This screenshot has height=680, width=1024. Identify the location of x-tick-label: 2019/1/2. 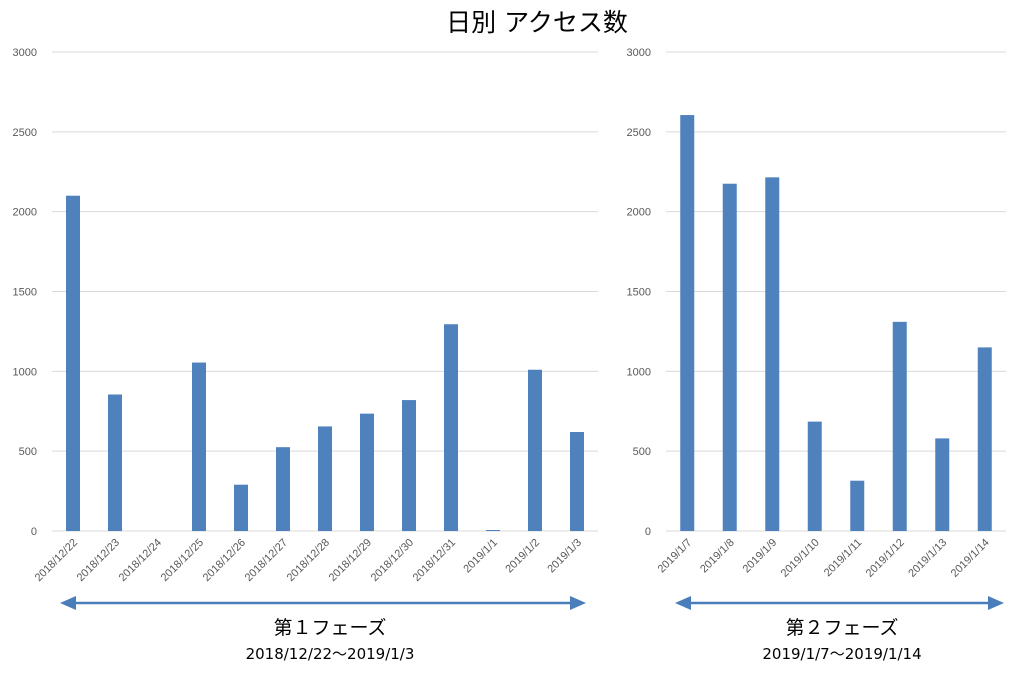
(522, 556).